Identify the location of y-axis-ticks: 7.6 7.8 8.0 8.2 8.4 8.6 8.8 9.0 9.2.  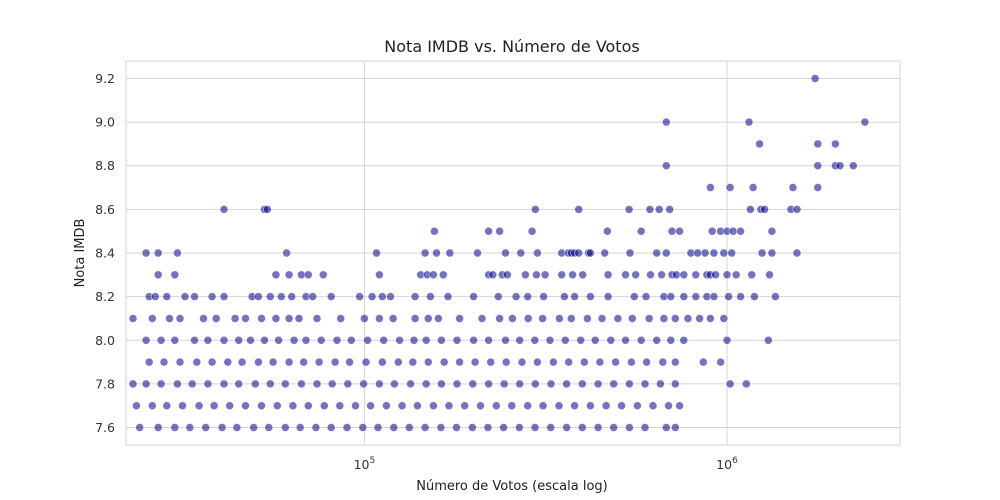
(105, 253).